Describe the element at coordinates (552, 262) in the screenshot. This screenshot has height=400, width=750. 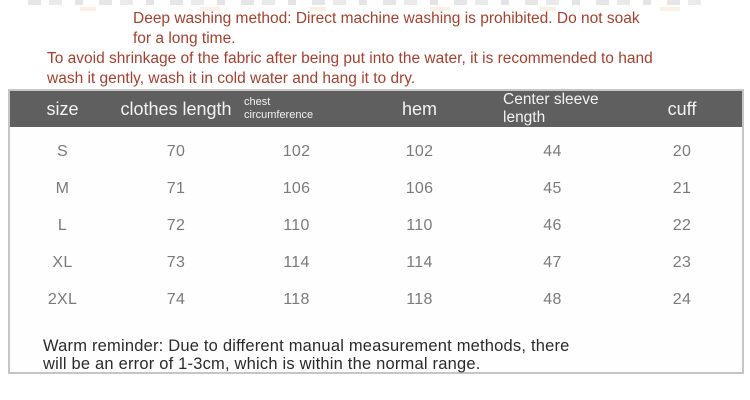
I see `table-cell: 47` at that location.